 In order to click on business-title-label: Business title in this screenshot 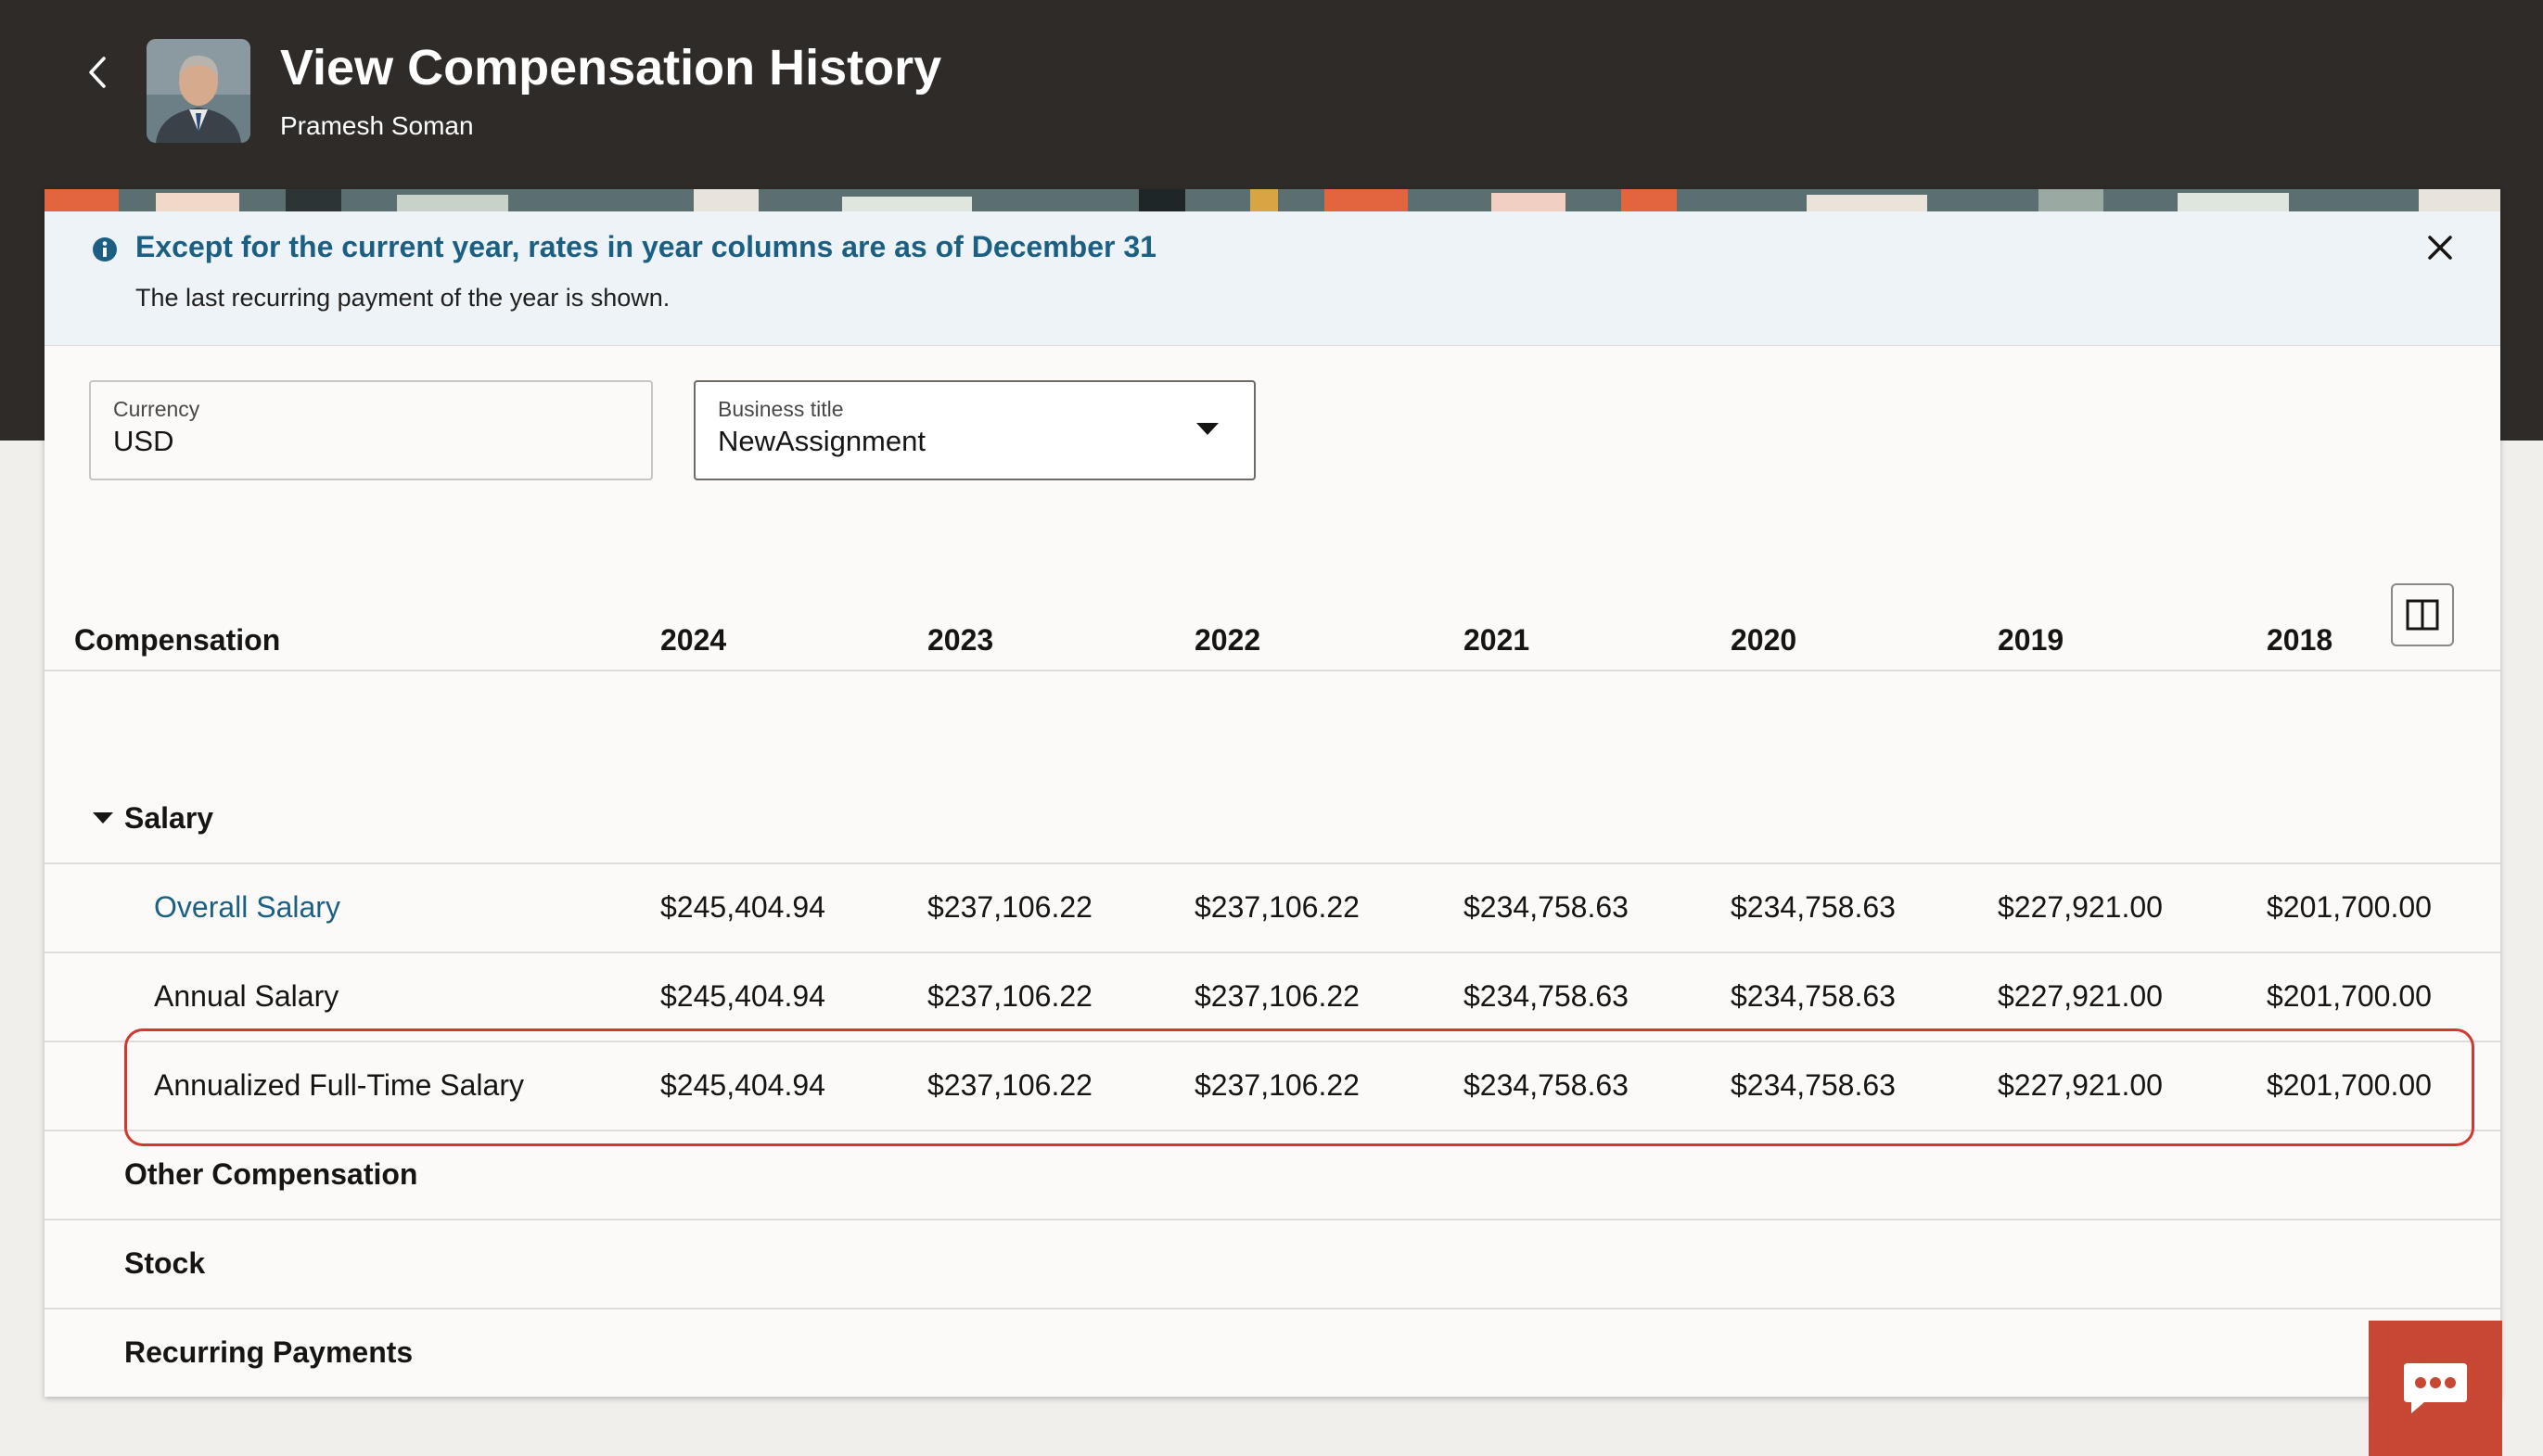, I will do `click(781, 409)`.